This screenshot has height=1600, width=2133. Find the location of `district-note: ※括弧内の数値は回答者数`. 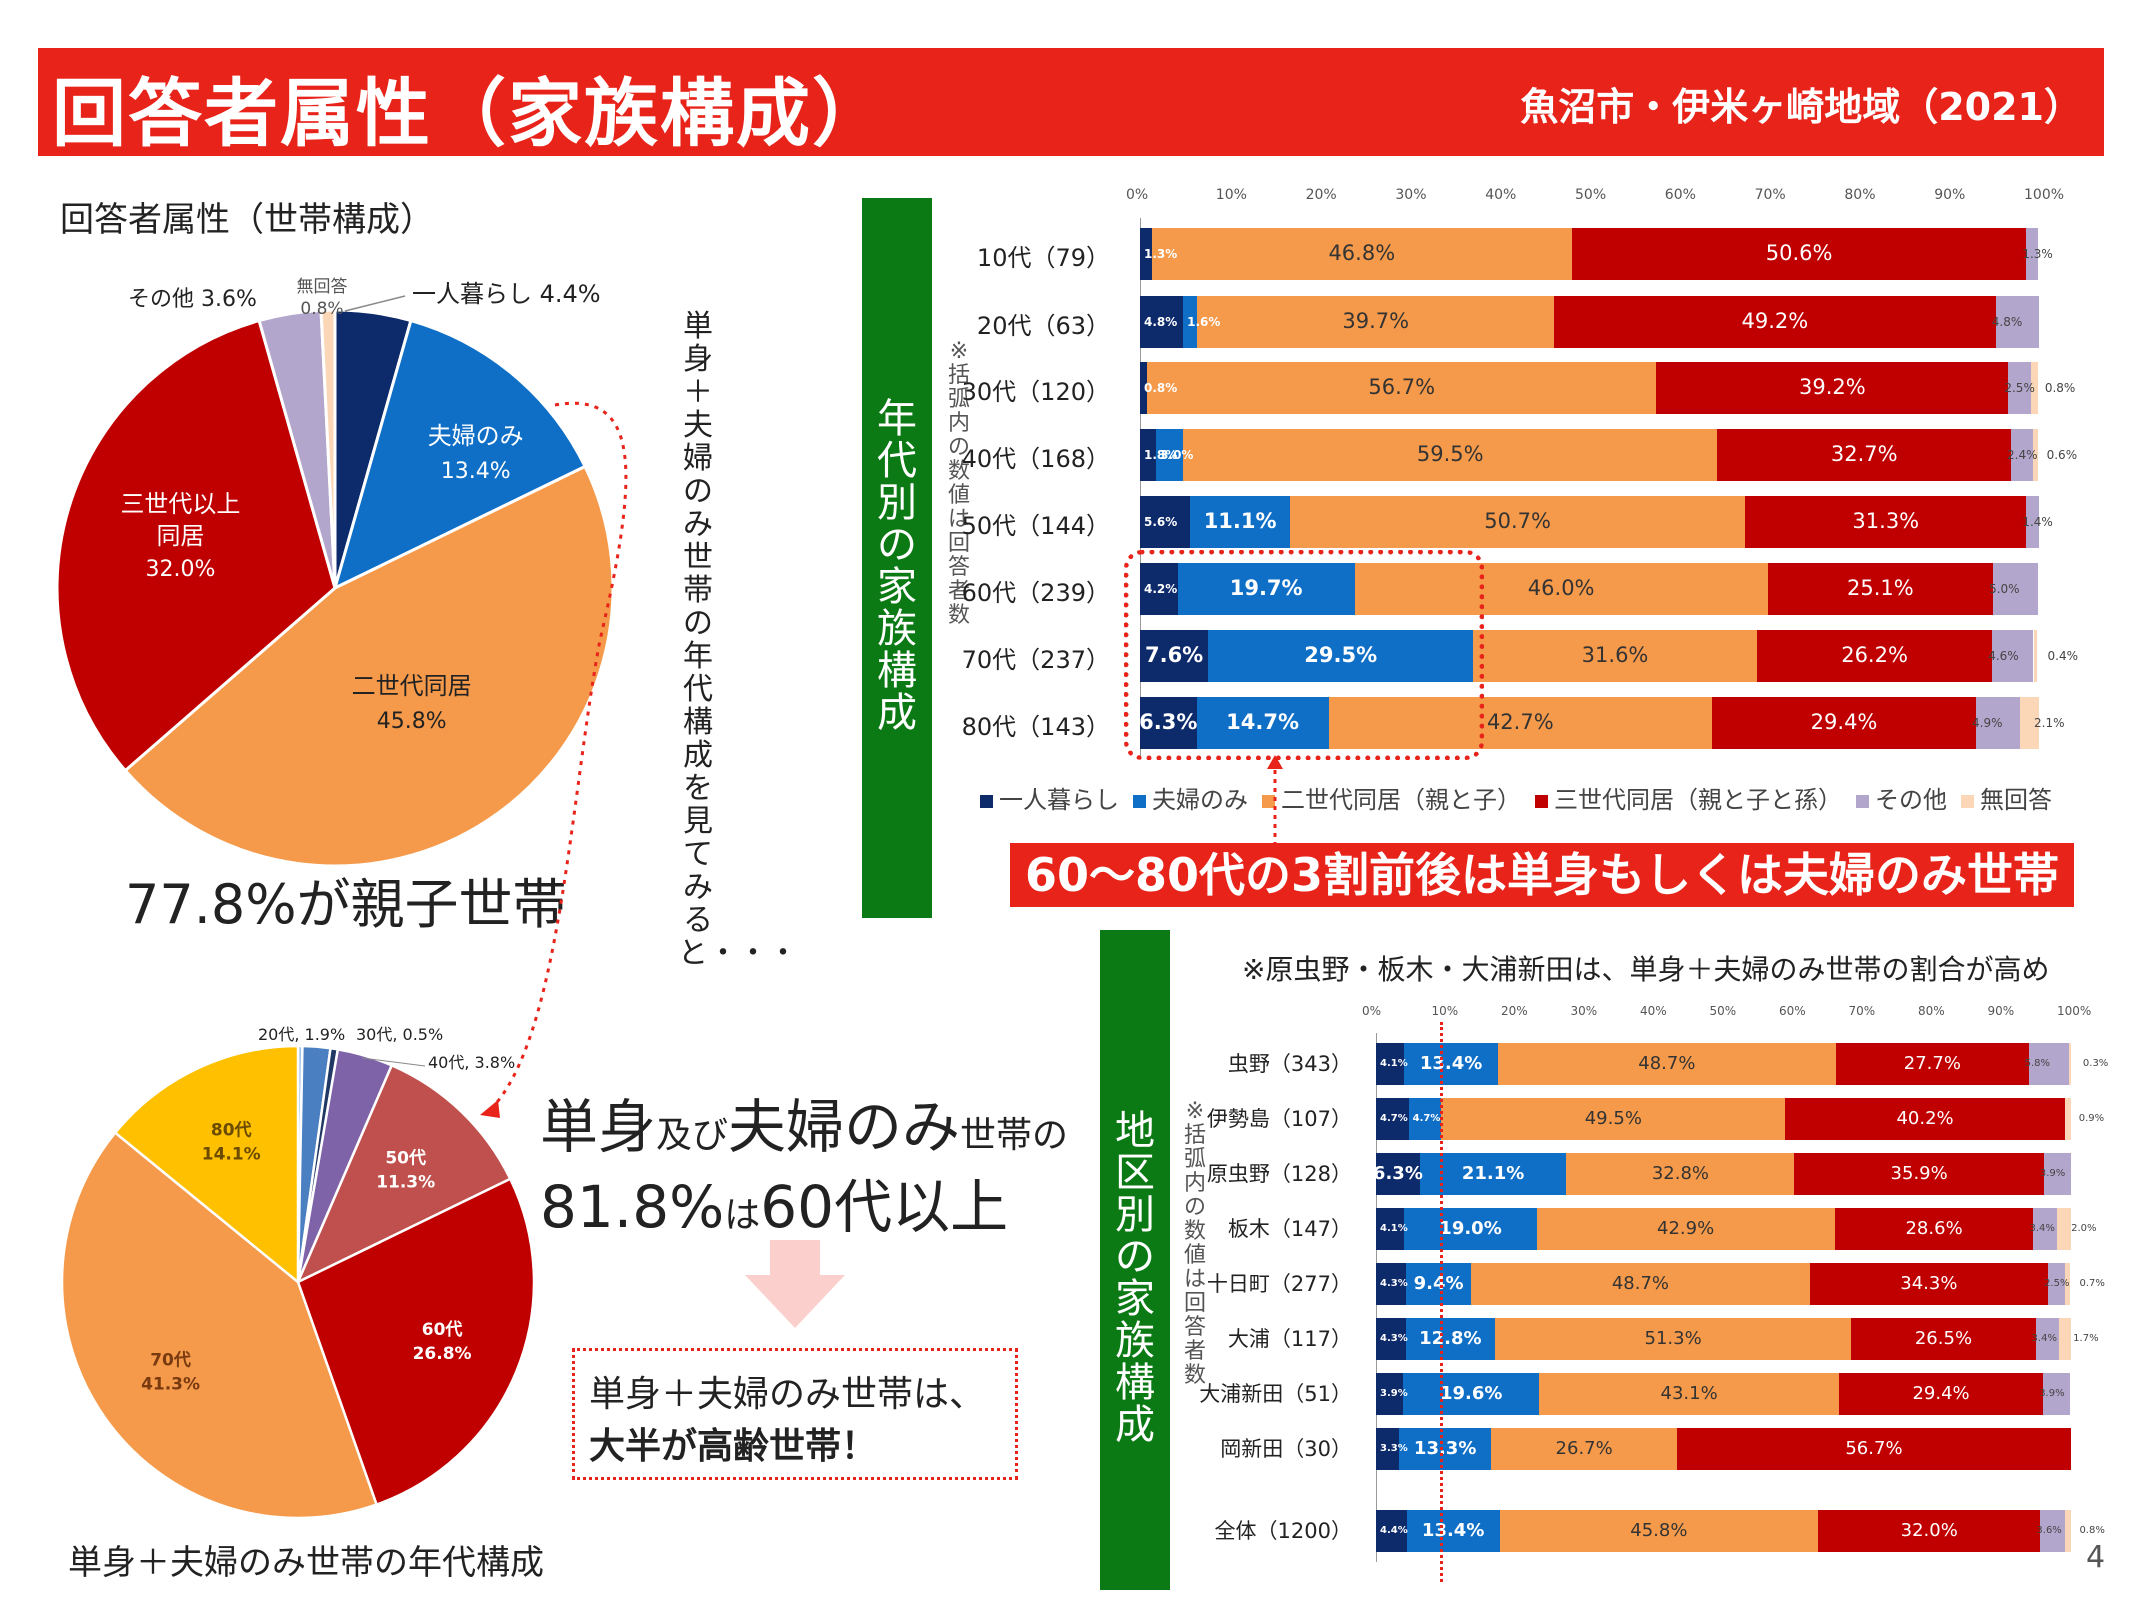

district-note: ※括弧内の数値は回答者数 is located at coordinates (1194, 1243).